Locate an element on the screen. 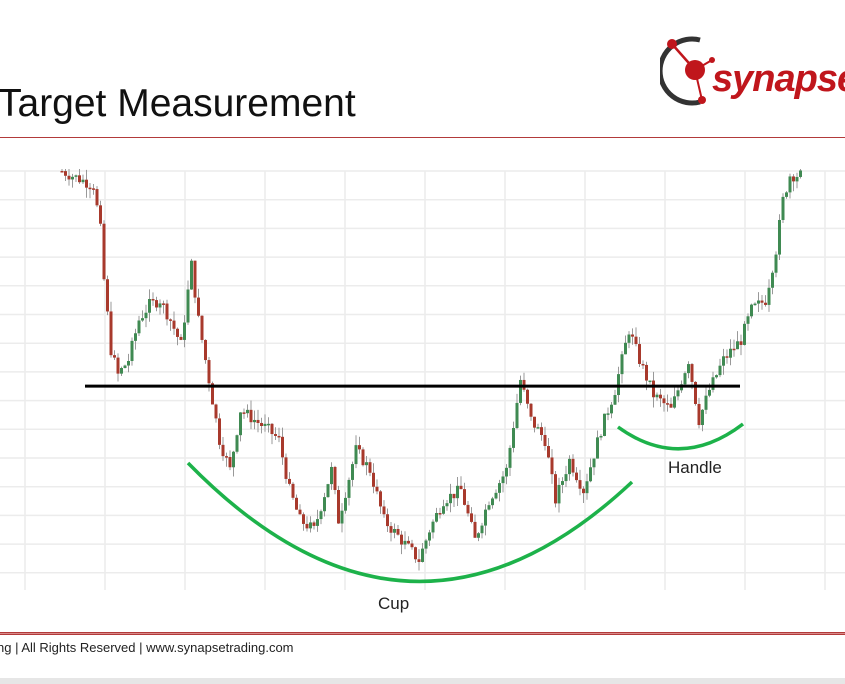  footer-band is located at coordinates (422, 681).